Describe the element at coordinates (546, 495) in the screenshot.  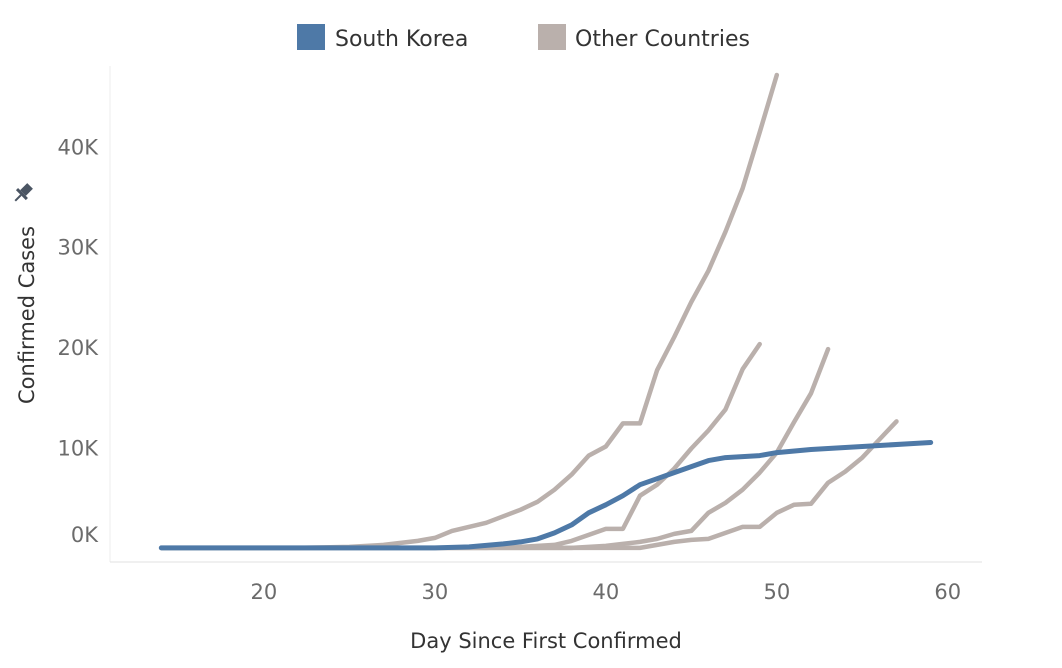
I see `series-line-south-korea` at that location.